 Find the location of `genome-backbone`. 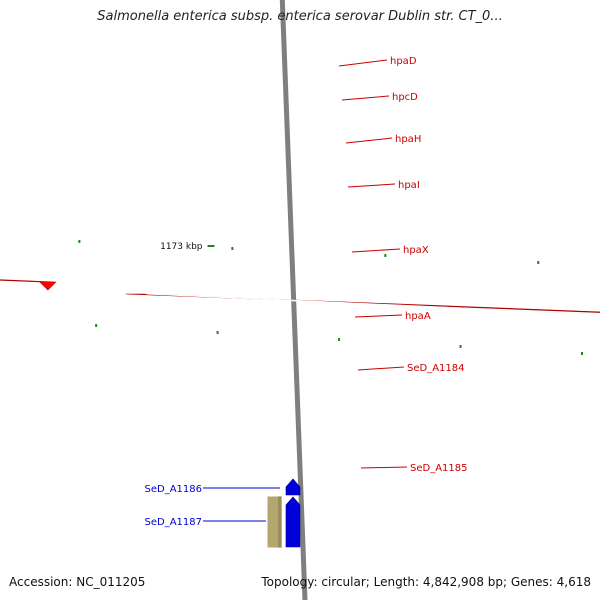

genome-backbone is located at coordinates (293, 300).